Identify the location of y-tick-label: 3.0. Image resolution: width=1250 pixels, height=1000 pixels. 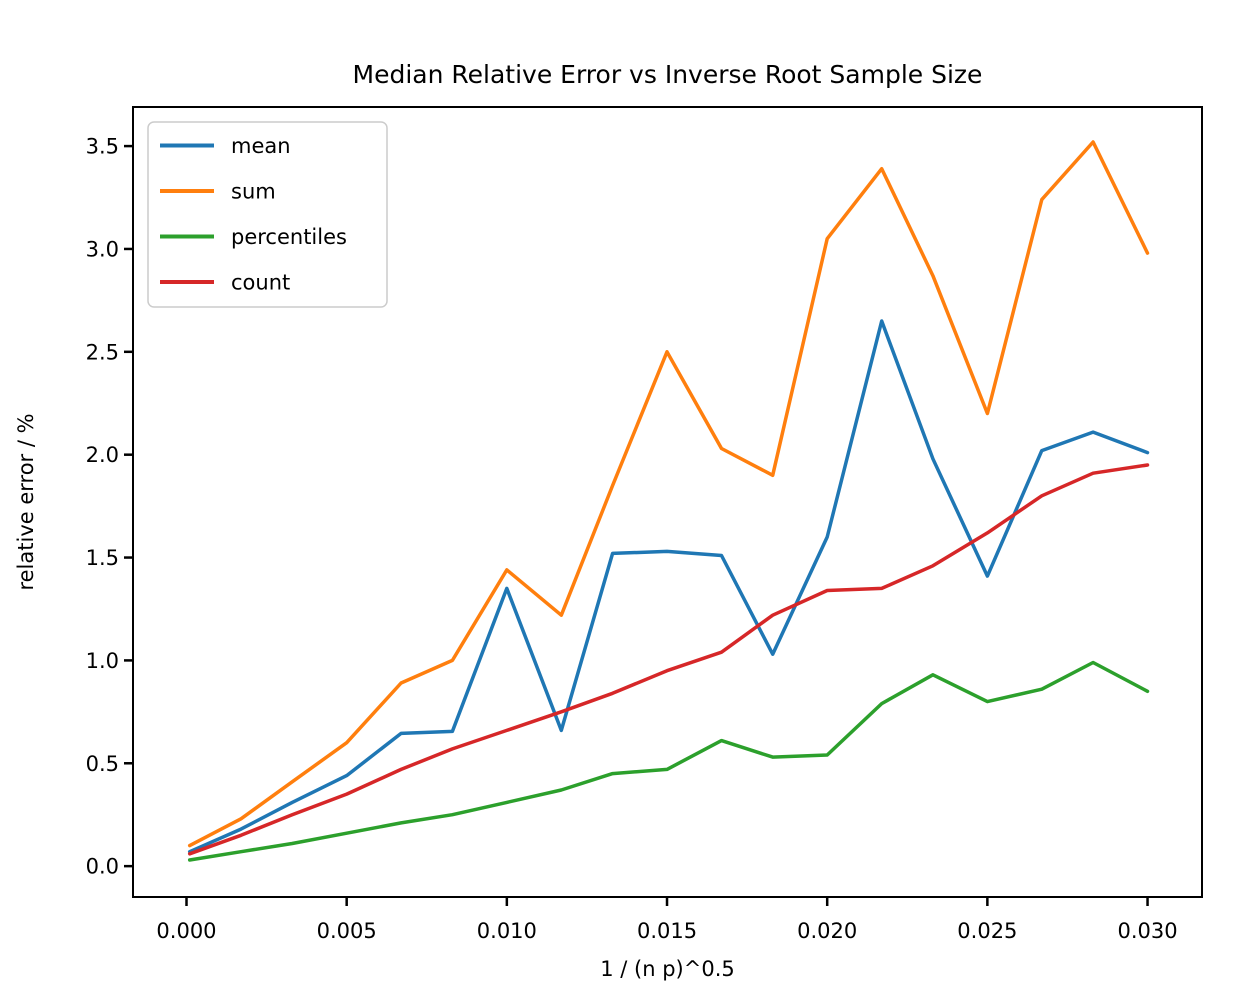
(102, 249).